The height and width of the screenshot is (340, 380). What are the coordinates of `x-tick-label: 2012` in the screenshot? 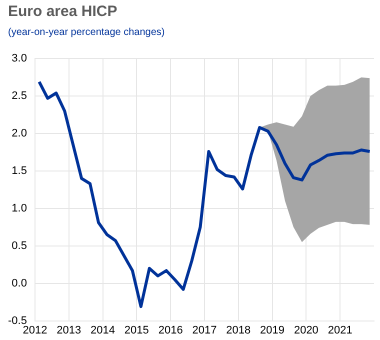 It's located at (35, 330).